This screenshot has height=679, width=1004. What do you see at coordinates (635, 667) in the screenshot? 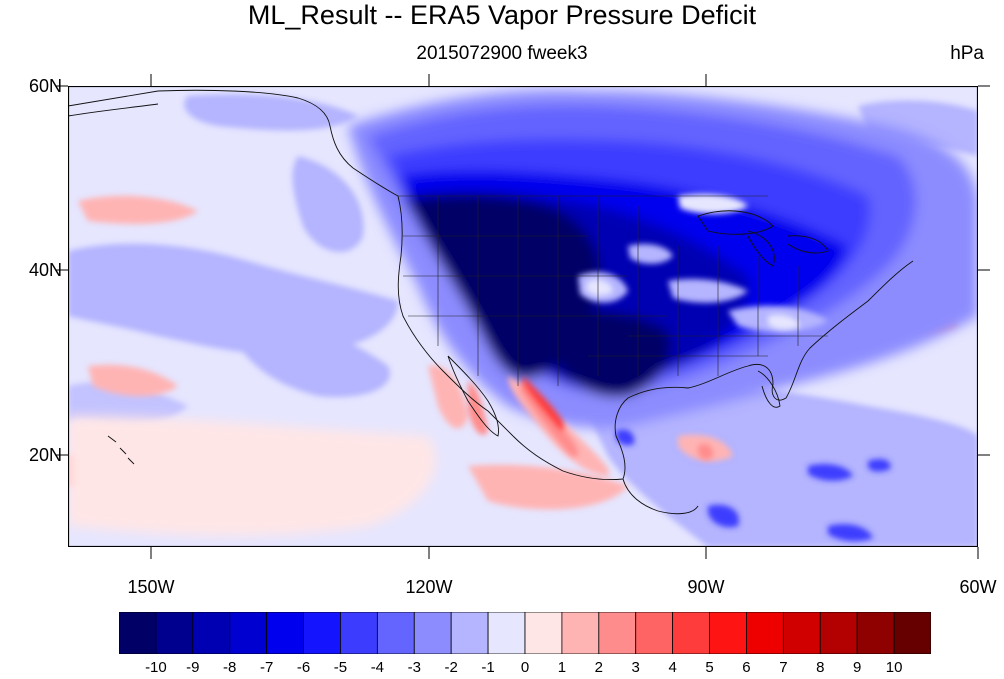
I see `colorbar-tick-label: 3` at bounding box center [635, 667].